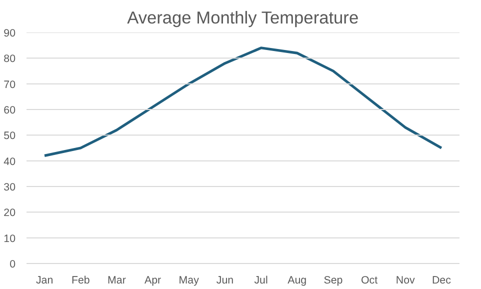 The image size is (481, 289). What do you see at coordinates (13, 264) in the screenshot?
I see `y-tick-label: 0` at bounding box center [13, 264].